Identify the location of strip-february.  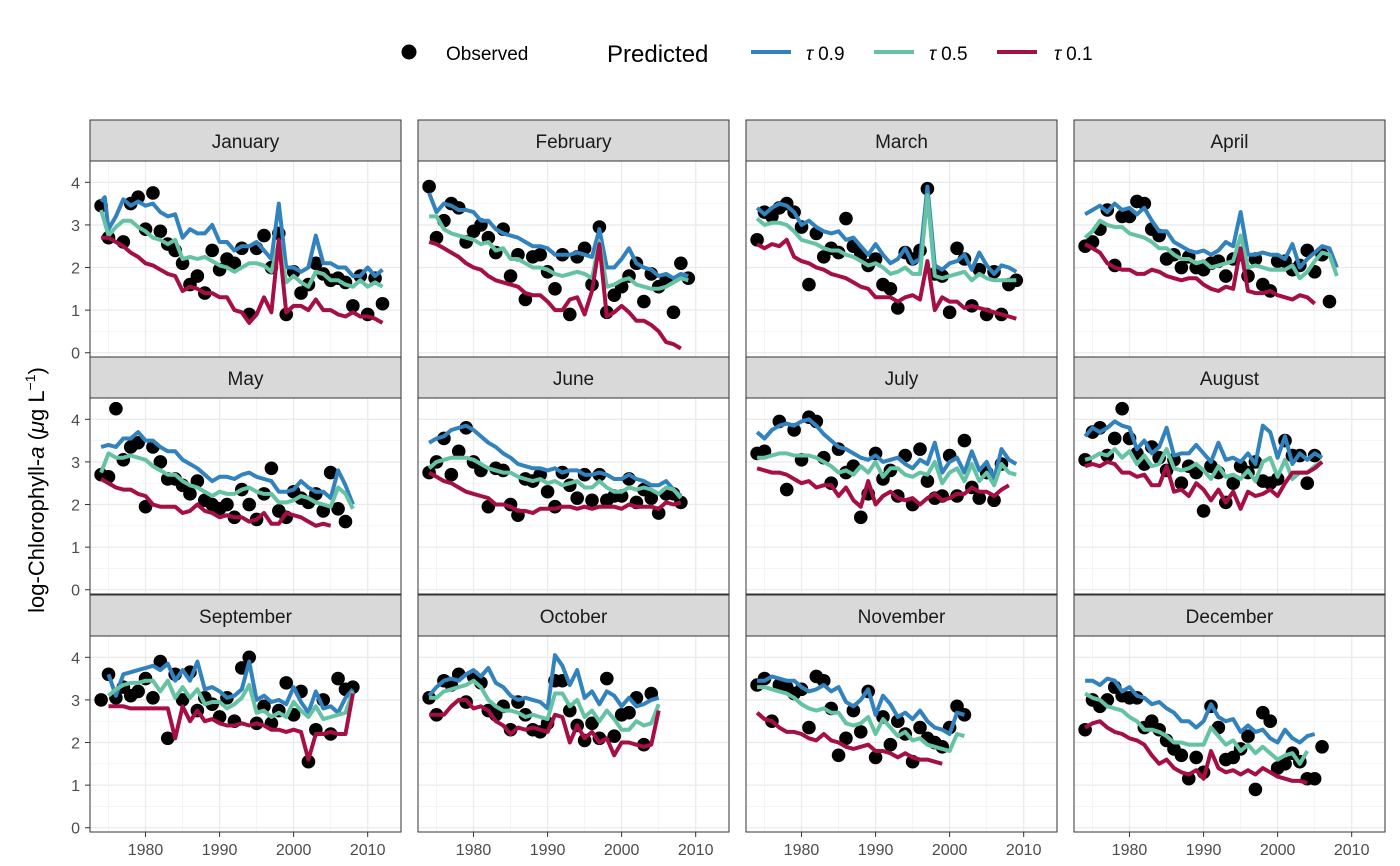
(573, 140).